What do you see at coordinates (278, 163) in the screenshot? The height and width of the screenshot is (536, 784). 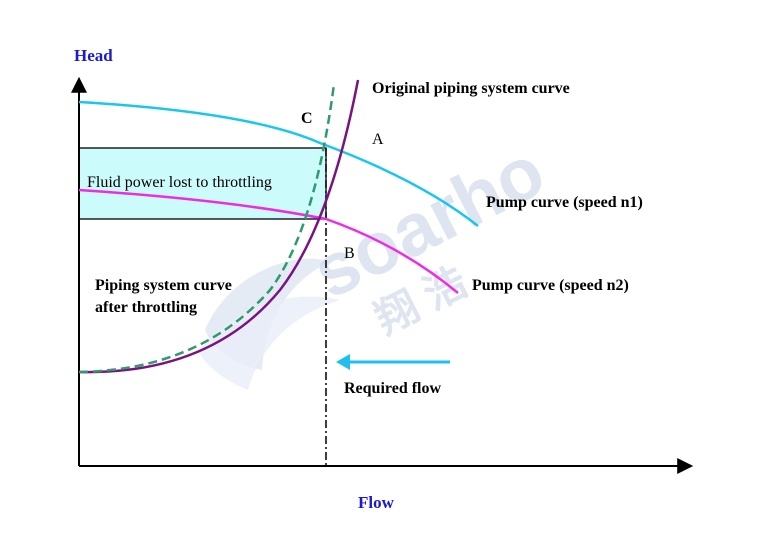 I see `pump-curve-n1` at bounding box center [278, 163].